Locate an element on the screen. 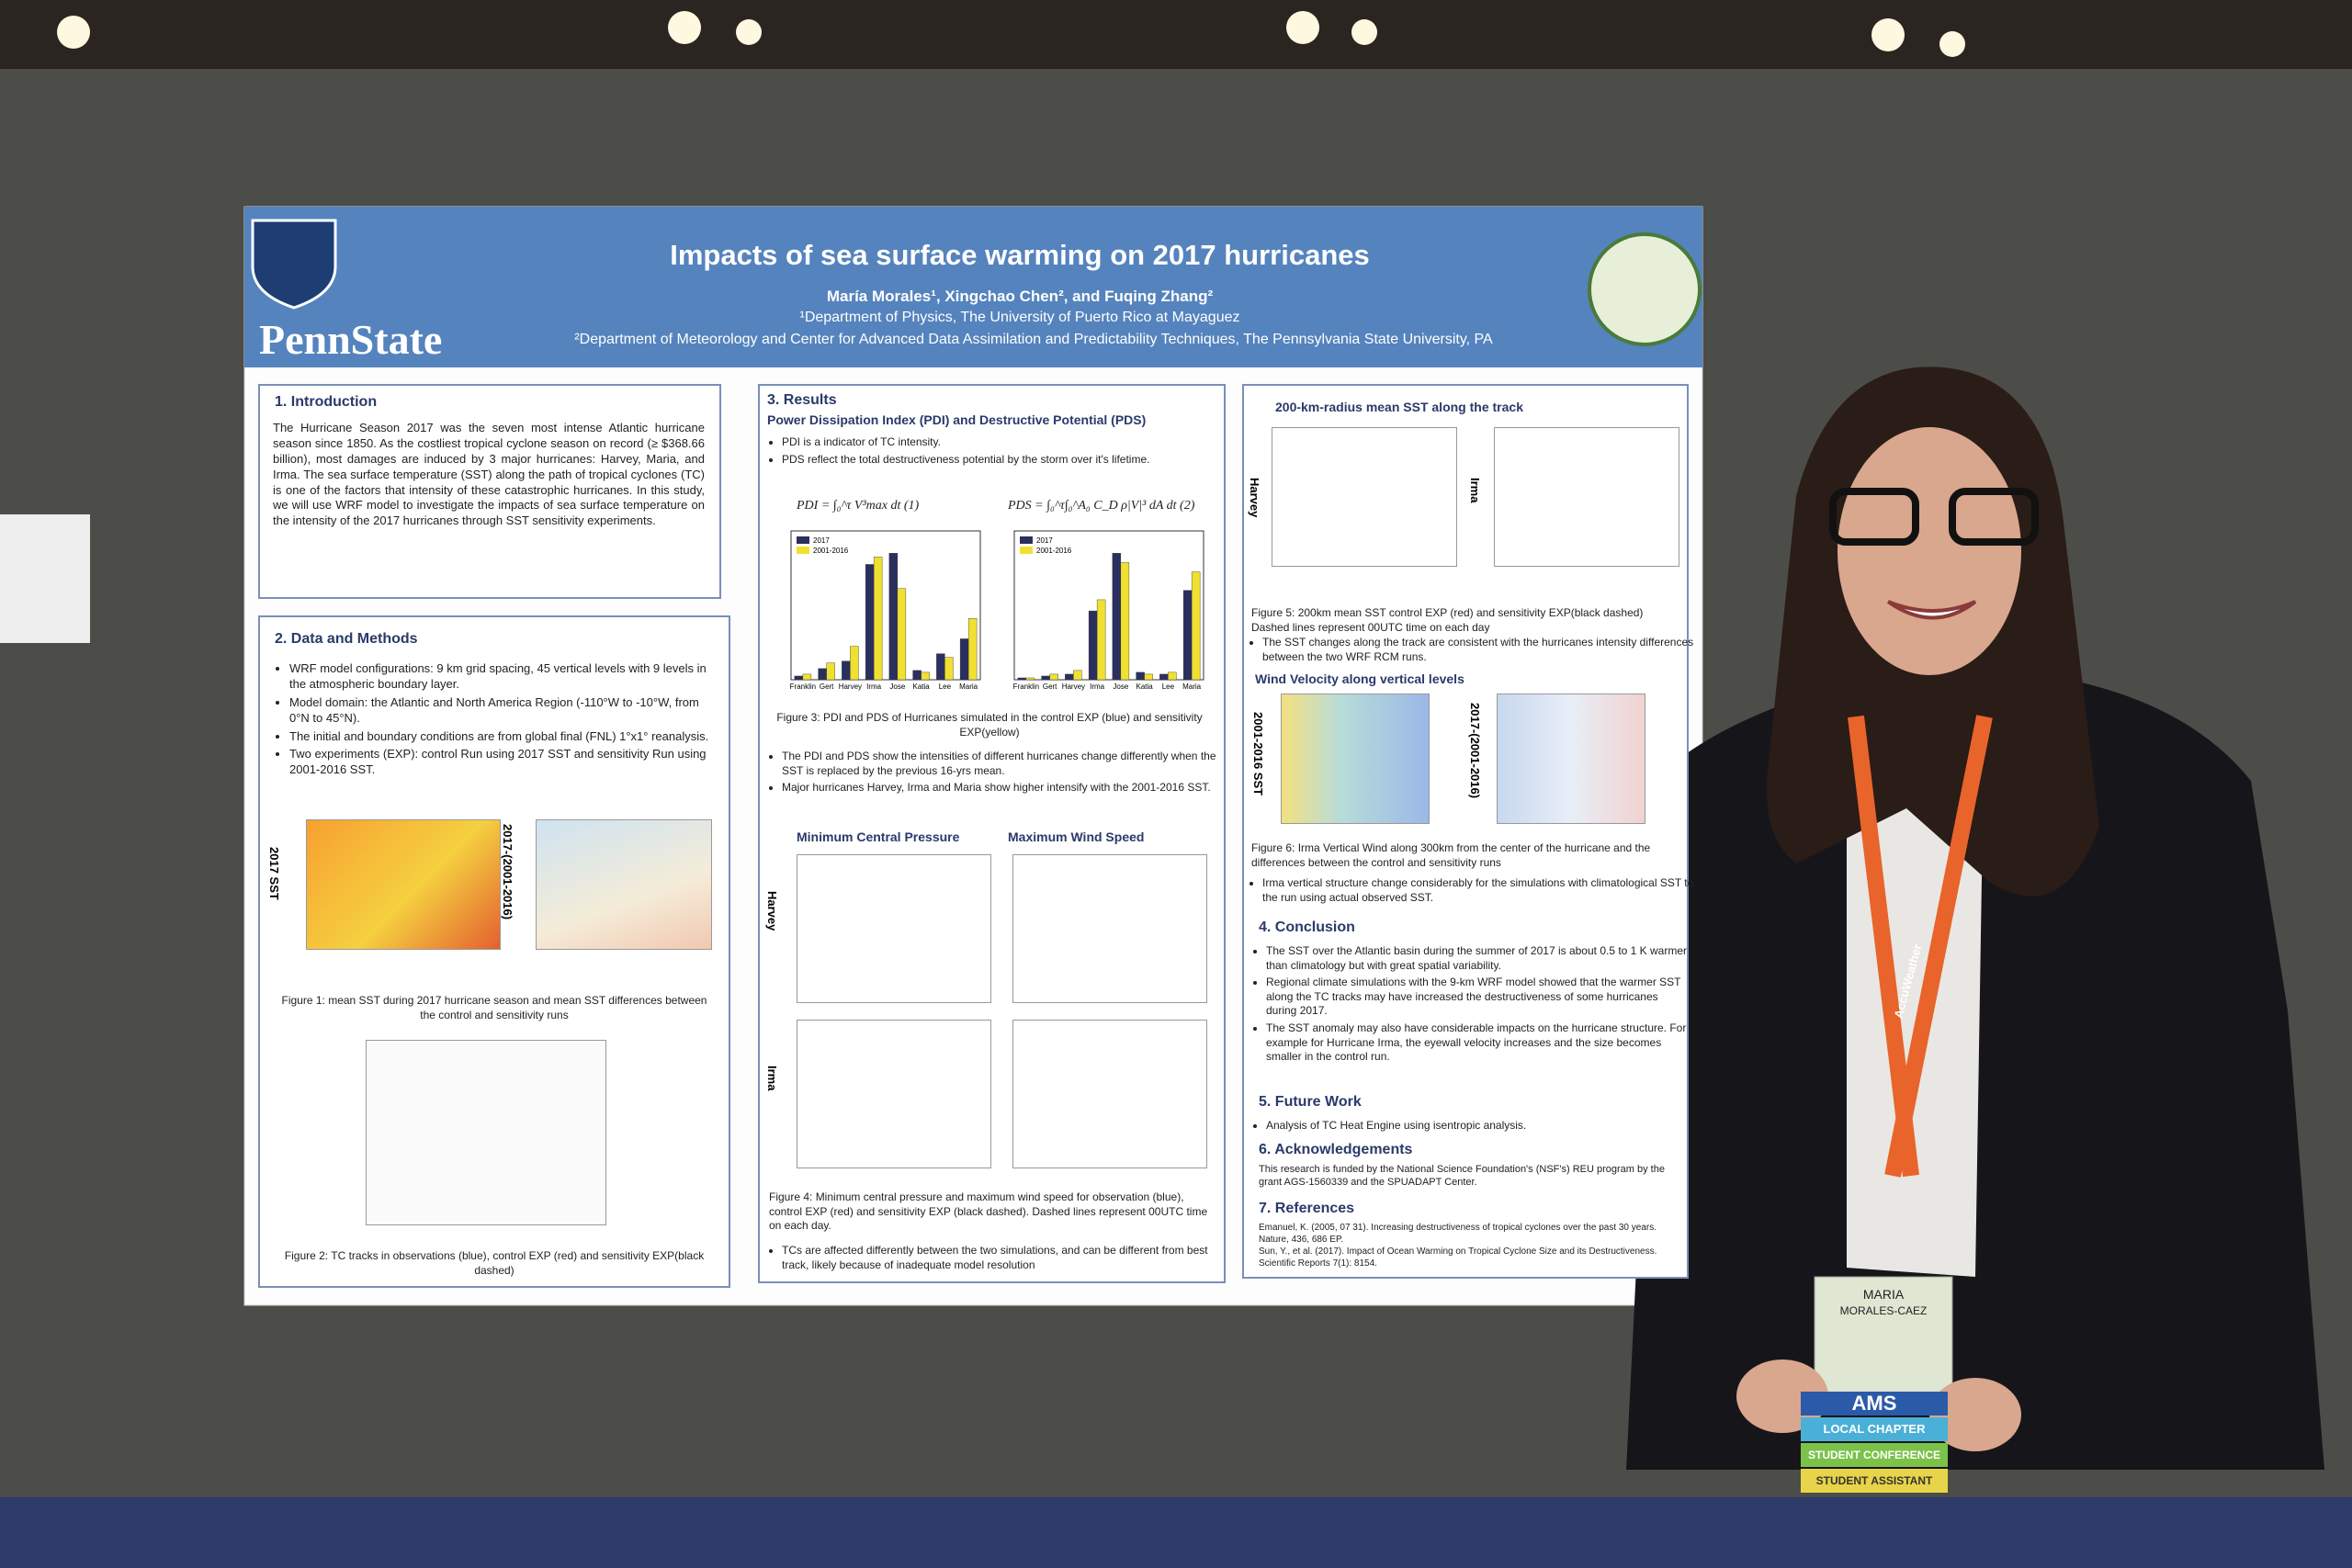  section-heading: 5. Future Work is located at coordinates (1310, 1102).